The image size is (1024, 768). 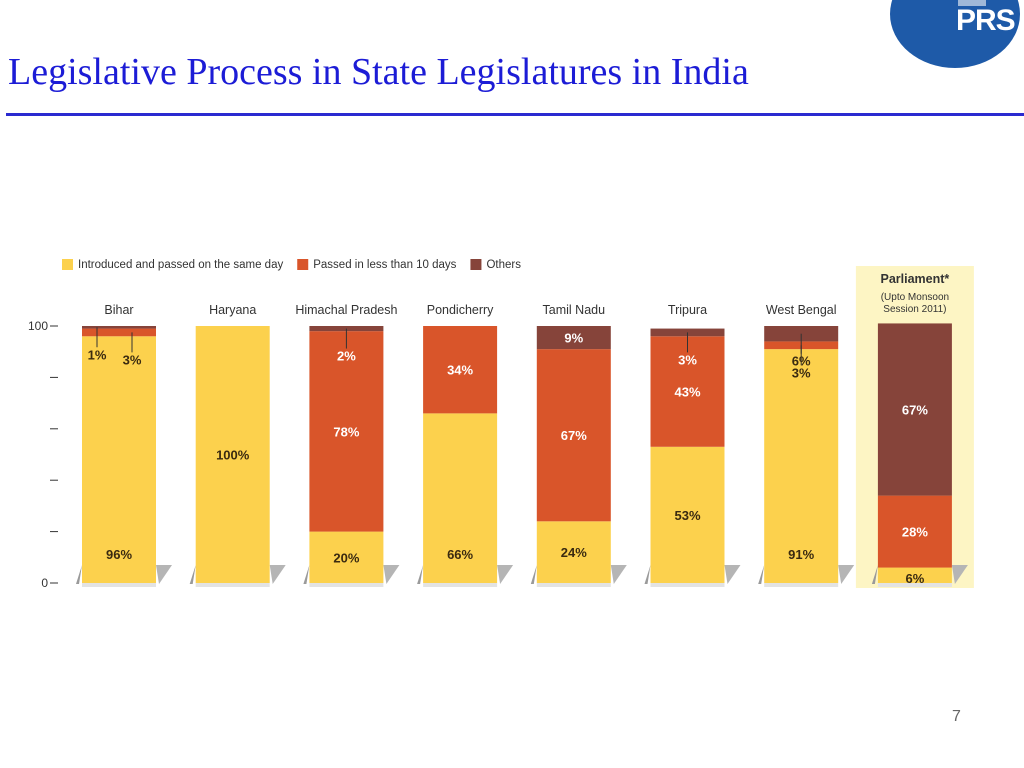 I want to click on bar-segment-parliament-others, so click(x=914, y=409).